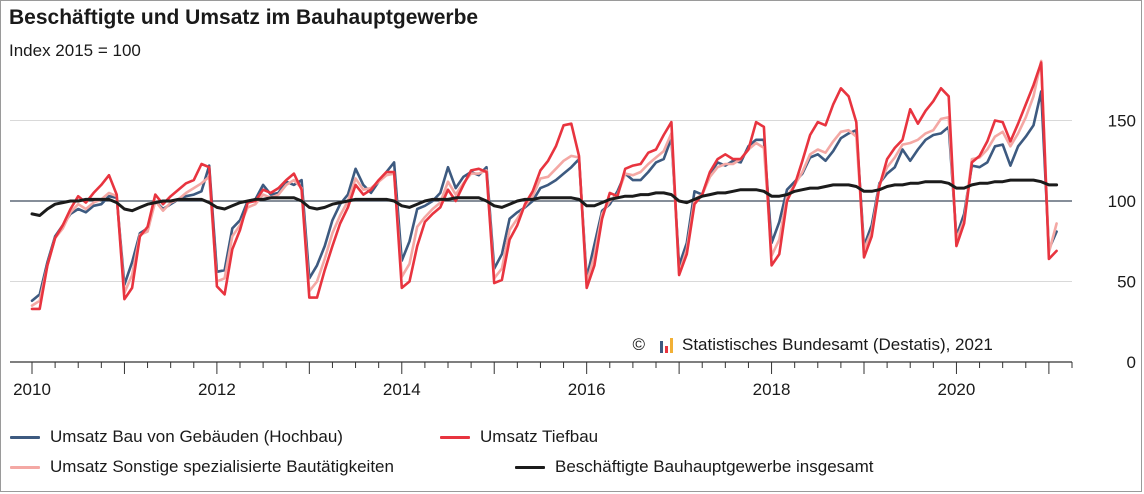 The image size is (1144, 494). Describe the element at coordinates (1122, 201) in the screenshot. I see `y-tick-label: 100` at that location.